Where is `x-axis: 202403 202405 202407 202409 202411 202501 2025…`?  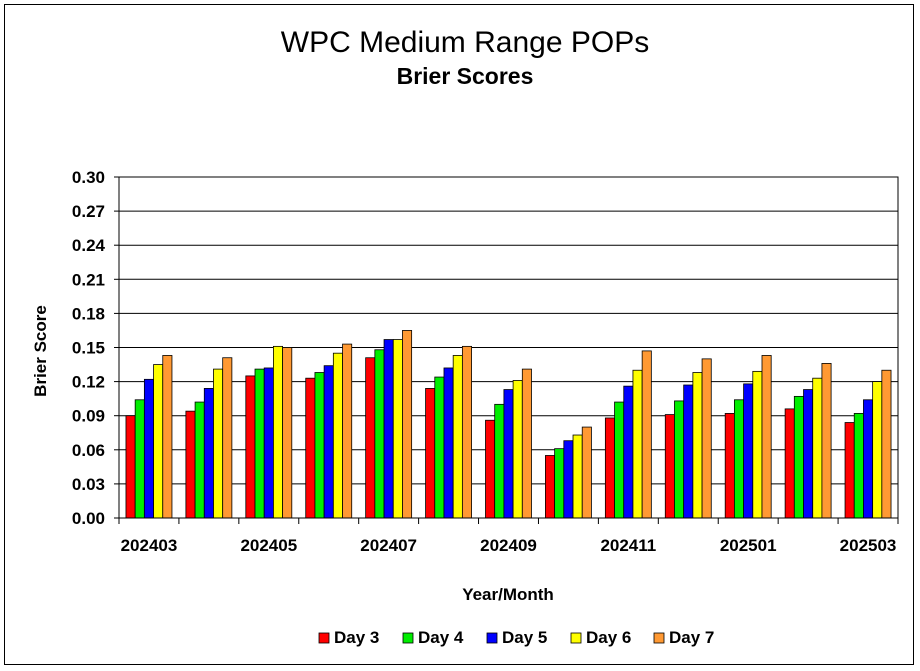
x-axis: 202403 202405 202407 202409 202411 202501 2025… is located at coordinates (508, 536).